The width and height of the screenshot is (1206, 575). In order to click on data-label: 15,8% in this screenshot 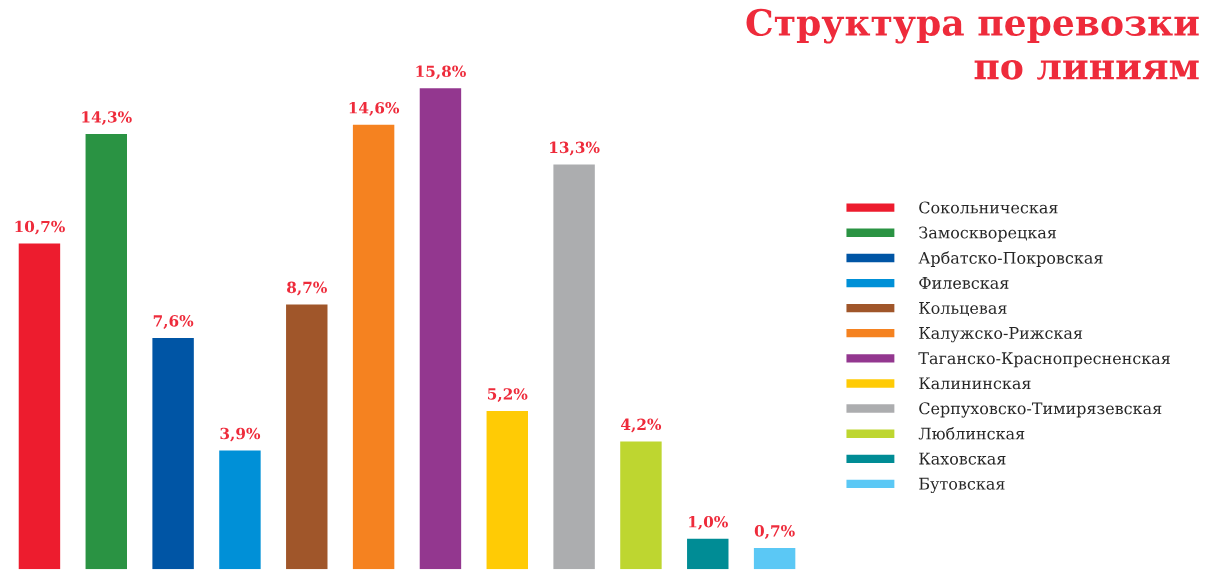, I will do `click(441, 72)`.